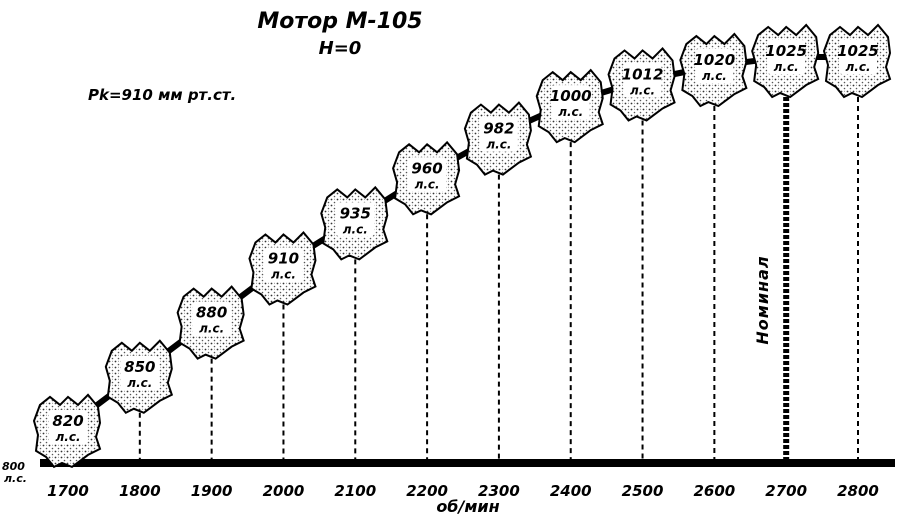 Image resolution: width=900 pixels, height=521 pixels. I want to click on data-point-value: 960, so click(426, 168).